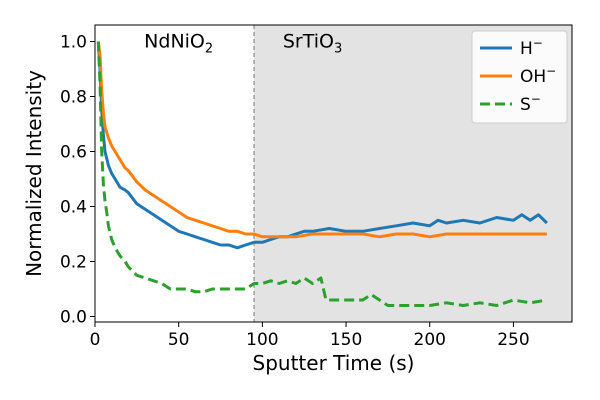  I want to click on legend-label-oh: OH−, so click(538, 75).